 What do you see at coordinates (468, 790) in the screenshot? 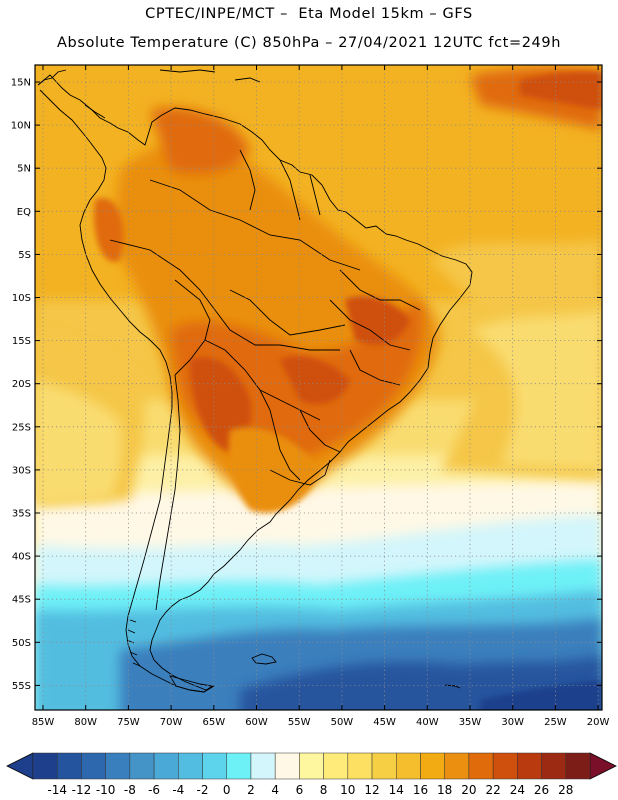
I see `colorbar-label: 20` at bounding box center [468, 790].